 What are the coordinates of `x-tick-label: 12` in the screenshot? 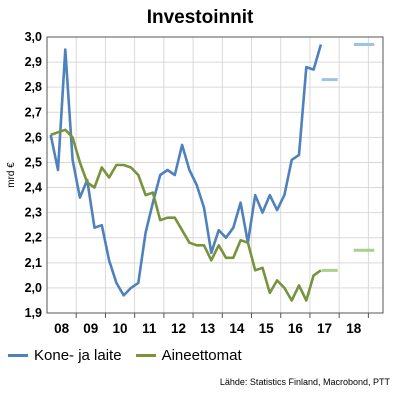 It's located at (178, 328).